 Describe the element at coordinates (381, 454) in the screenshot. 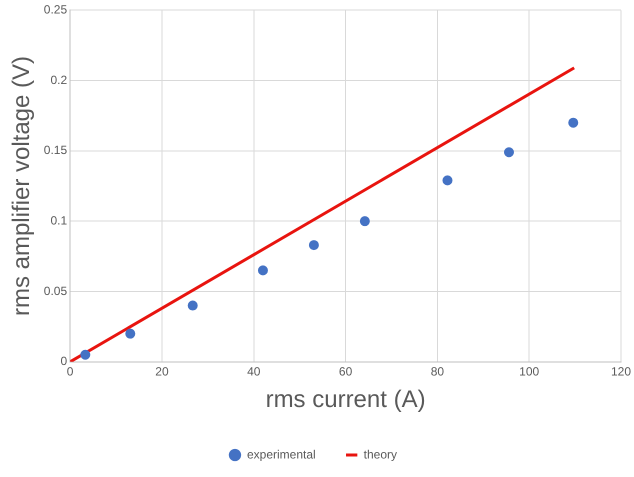

I see `legend-label: theory` at that location.